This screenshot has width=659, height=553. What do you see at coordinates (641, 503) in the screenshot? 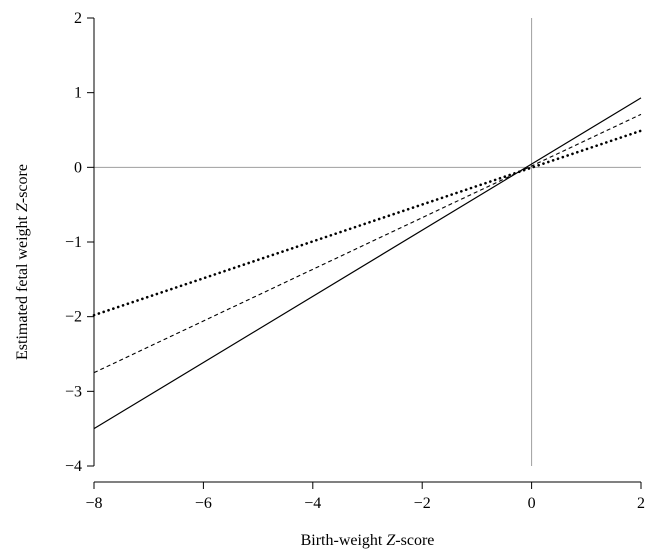
I see `x-tick-label: 2` at bounding box center [641, 503].